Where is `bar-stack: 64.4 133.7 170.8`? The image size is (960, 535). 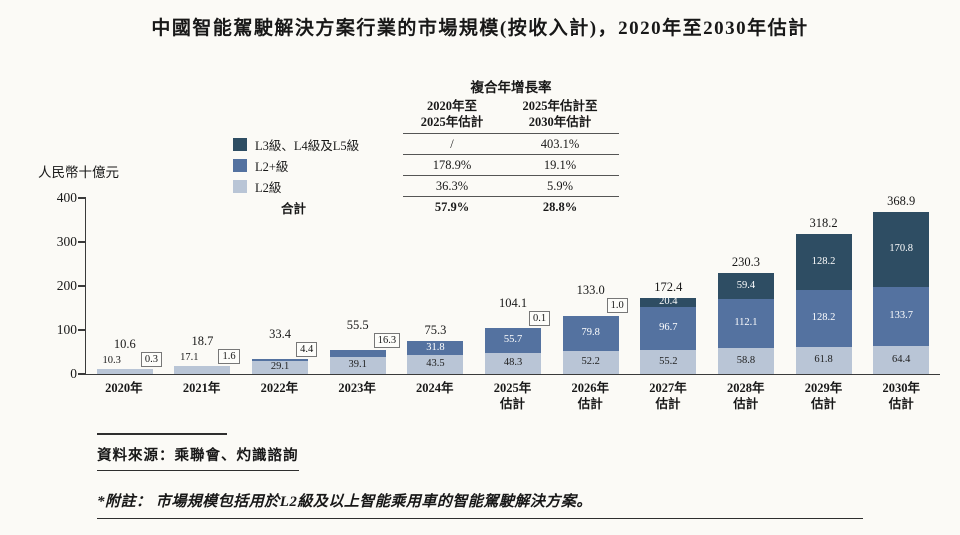
bar-stack: 64.4 133.7 170.8 is located at coordinates (901, 292).